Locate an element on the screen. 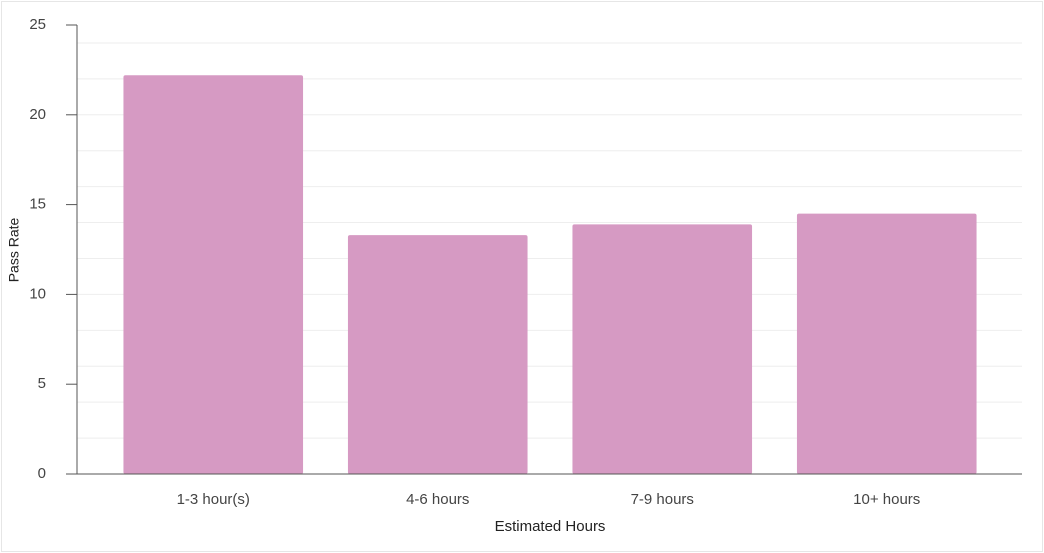 The width and height of the screenshot is (1044, 553). x-tick-label: 10+ hours is located at coordinates (886, 499).